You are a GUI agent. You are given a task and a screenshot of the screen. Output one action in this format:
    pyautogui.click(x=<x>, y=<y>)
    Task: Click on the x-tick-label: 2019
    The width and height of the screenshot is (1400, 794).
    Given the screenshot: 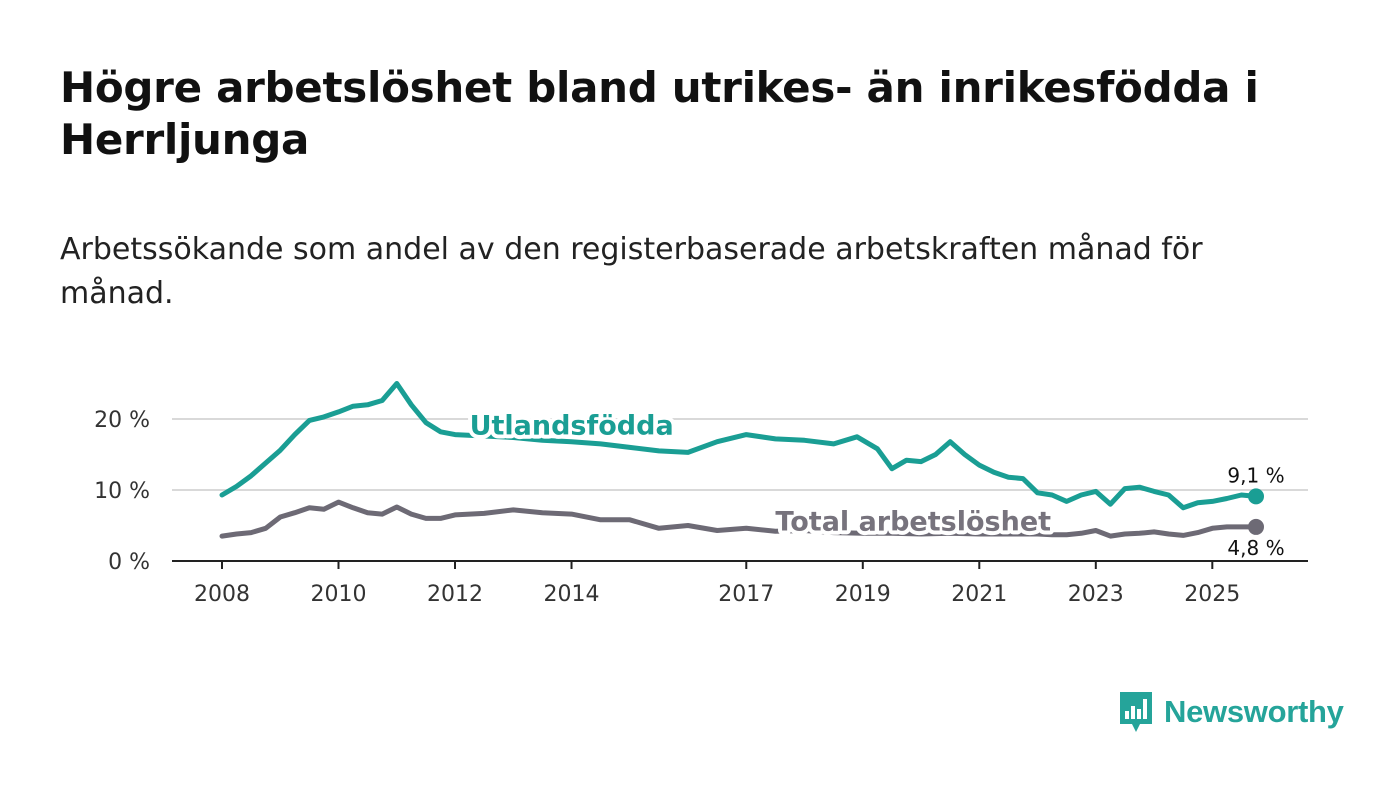 What is the action you would take?
    pyautogui.click(x=863, y=594)
    